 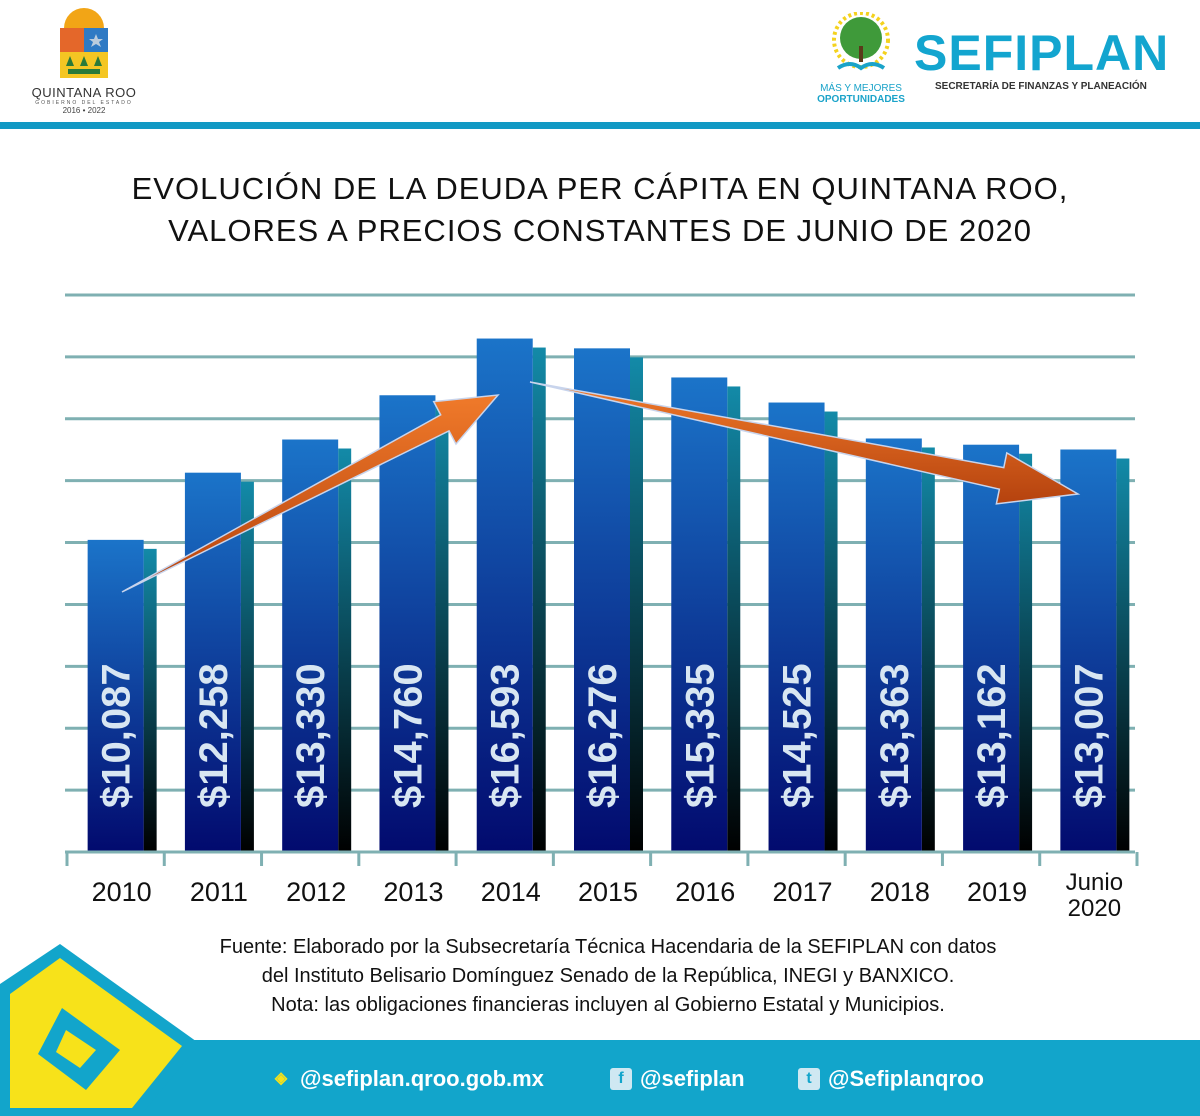 What do you see at coordinates (906, 1078) in the screenshot?
I see `twitter-text: @Sefiplanqroo` at bounding box center [906, 1078].